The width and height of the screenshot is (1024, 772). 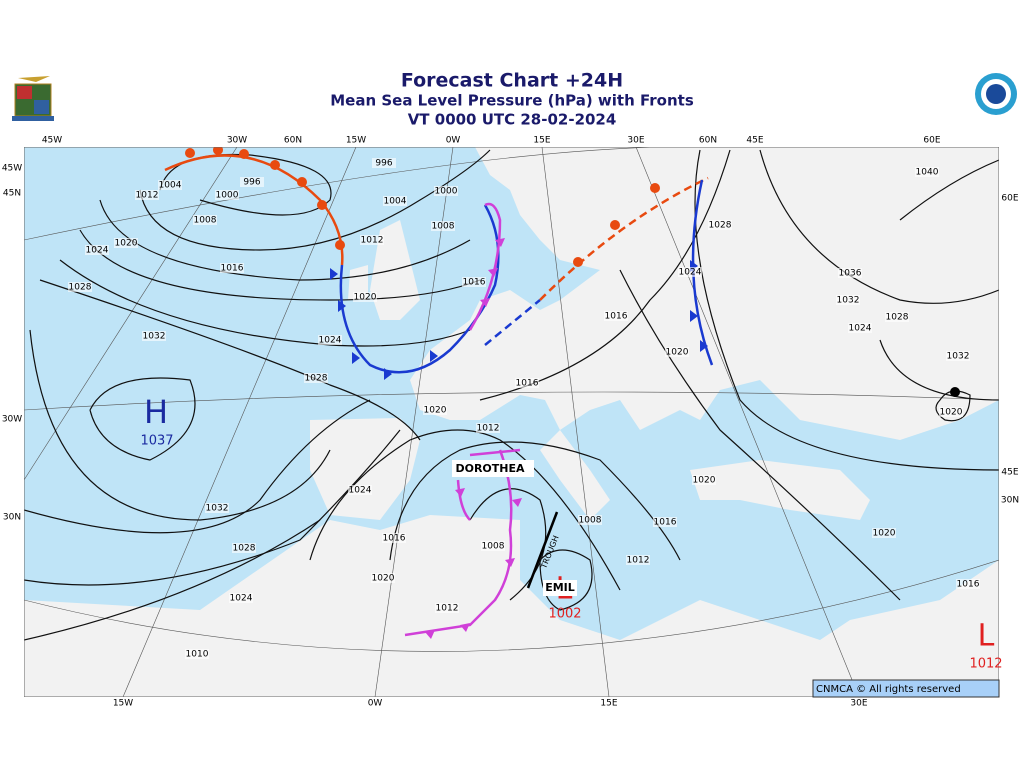 I want to click on system-name: EMIL, so click(x=560, y=587).